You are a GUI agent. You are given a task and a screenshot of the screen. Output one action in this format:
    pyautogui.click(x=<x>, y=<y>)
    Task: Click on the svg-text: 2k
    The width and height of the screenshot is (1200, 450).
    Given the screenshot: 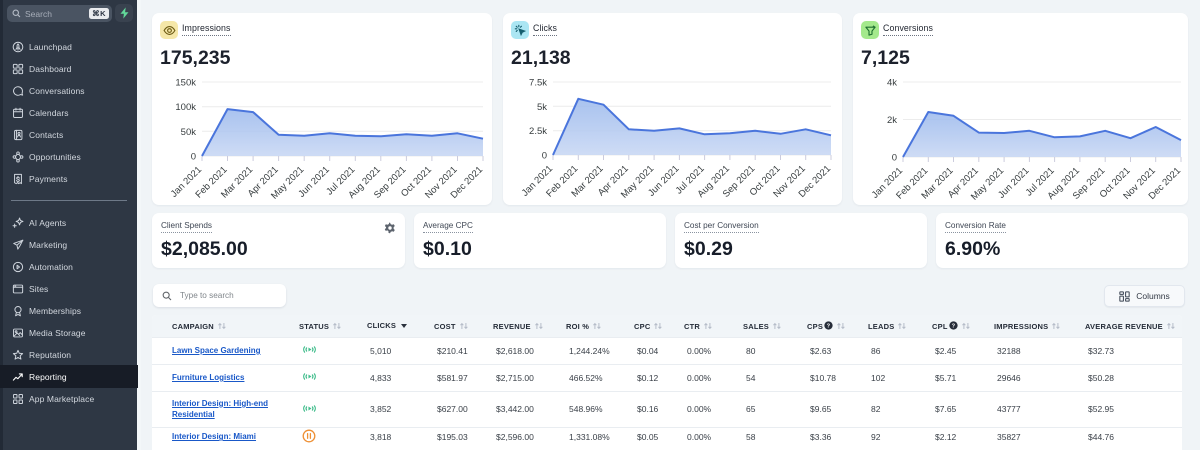 What is the action you would take?
    pyautogui.click(x=892, y=120)
    